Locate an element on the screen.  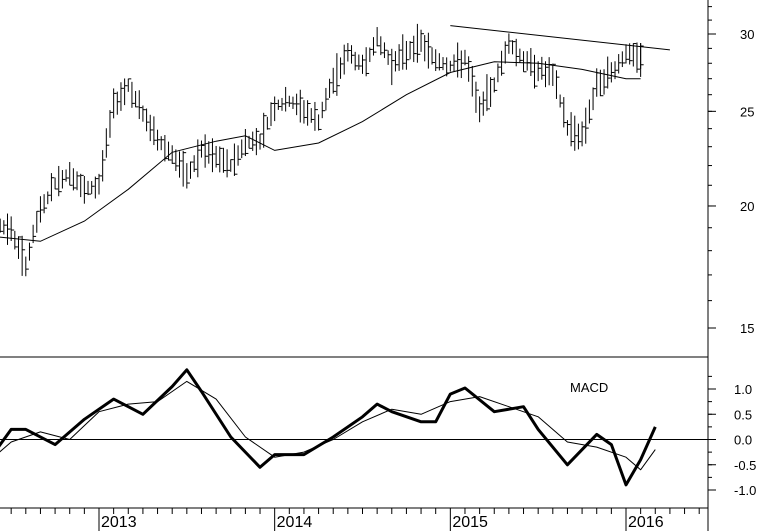
price-y-tick-label: 15 is located at coordinates (747, 328).